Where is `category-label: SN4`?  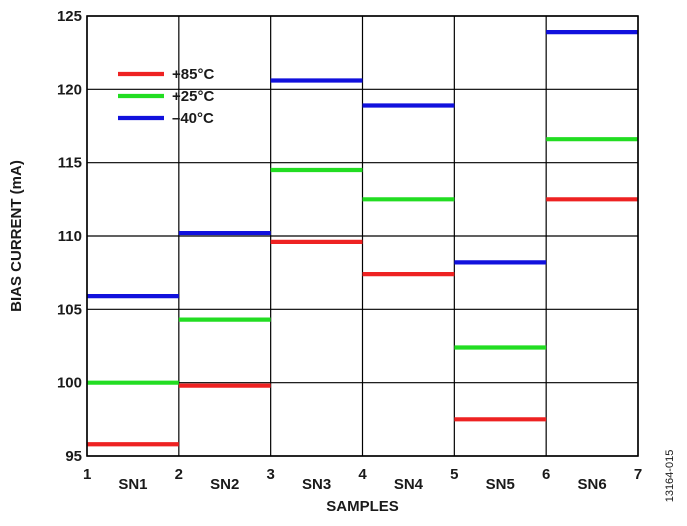
category-label: SN4 is located at coordinates (409, 484).